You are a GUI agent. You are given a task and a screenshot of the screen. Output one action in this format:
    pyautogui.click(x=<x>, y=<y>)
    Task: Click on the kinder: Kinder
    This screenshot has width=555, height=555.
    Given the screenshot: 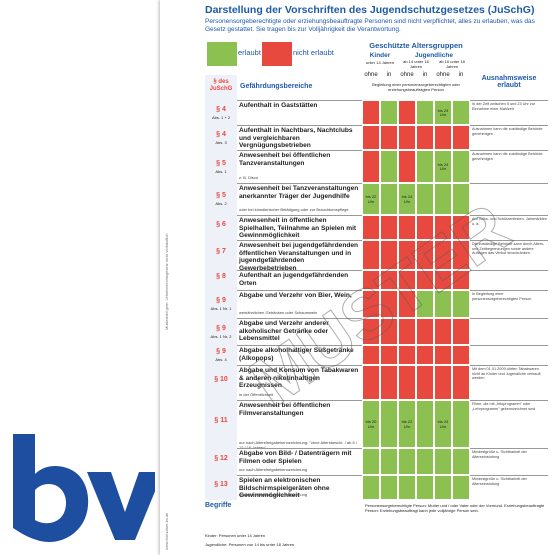 What is the action you would take?
    pyautogui.click(x=380, y=55)
    